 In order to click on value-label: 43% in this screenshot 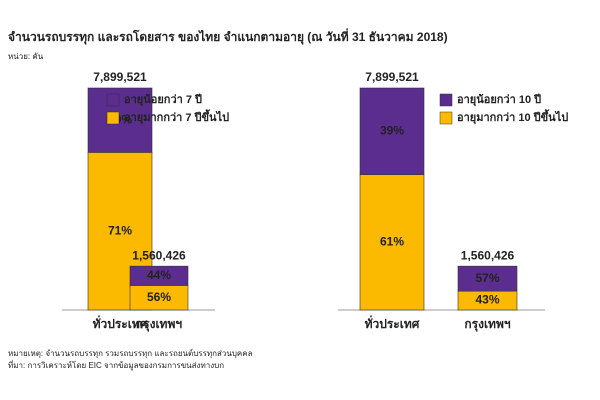, I will do `click(487, 300)`.